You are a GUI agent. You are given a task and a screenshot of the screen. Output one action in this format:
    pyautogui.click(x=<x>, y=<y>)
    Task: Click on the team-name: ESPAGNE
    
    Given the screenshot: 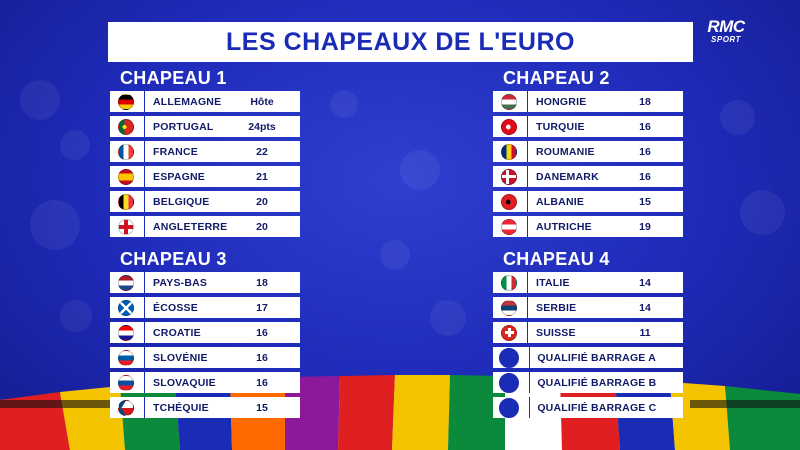 What is the action you would take?
    pyautogui.click(x=179, y=176)
    